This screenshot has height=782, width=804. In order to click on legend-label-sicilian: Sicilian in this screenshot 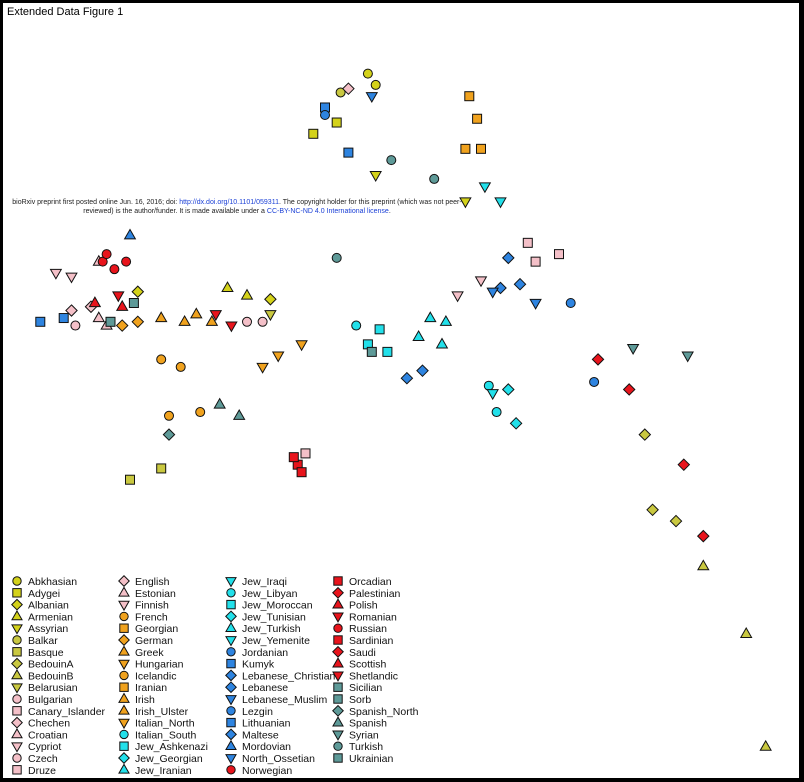, I will do `click(365, 688)`.